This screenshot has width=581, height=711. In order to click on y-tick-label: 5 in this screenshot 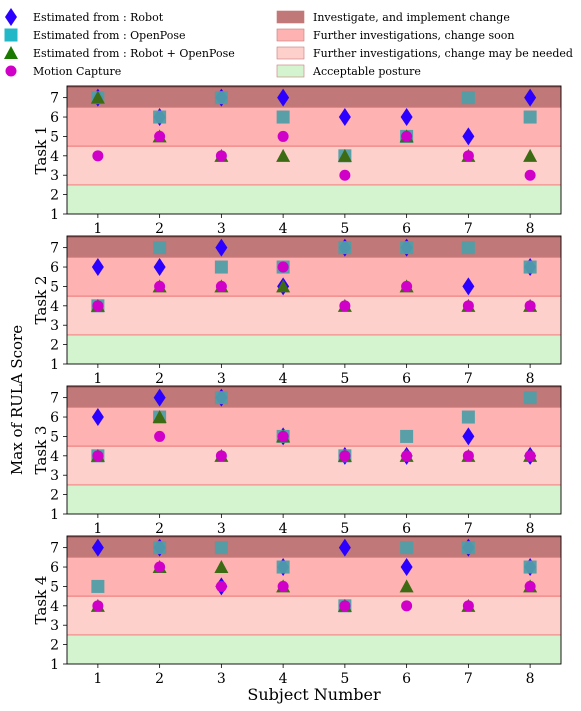, I will do `click(54, 287)`.